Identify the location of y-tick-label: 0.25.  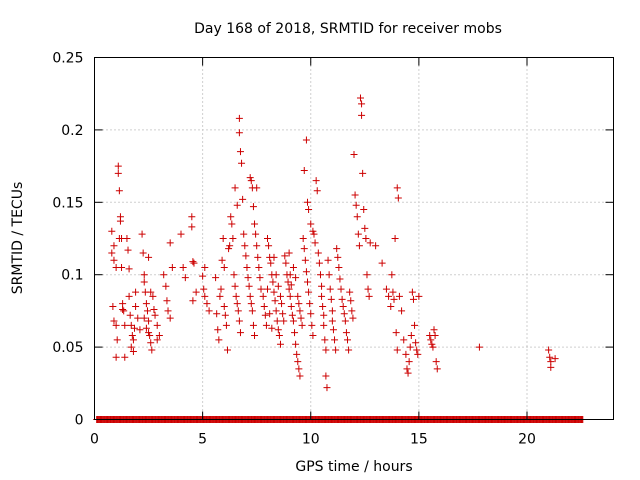
(67, 59).